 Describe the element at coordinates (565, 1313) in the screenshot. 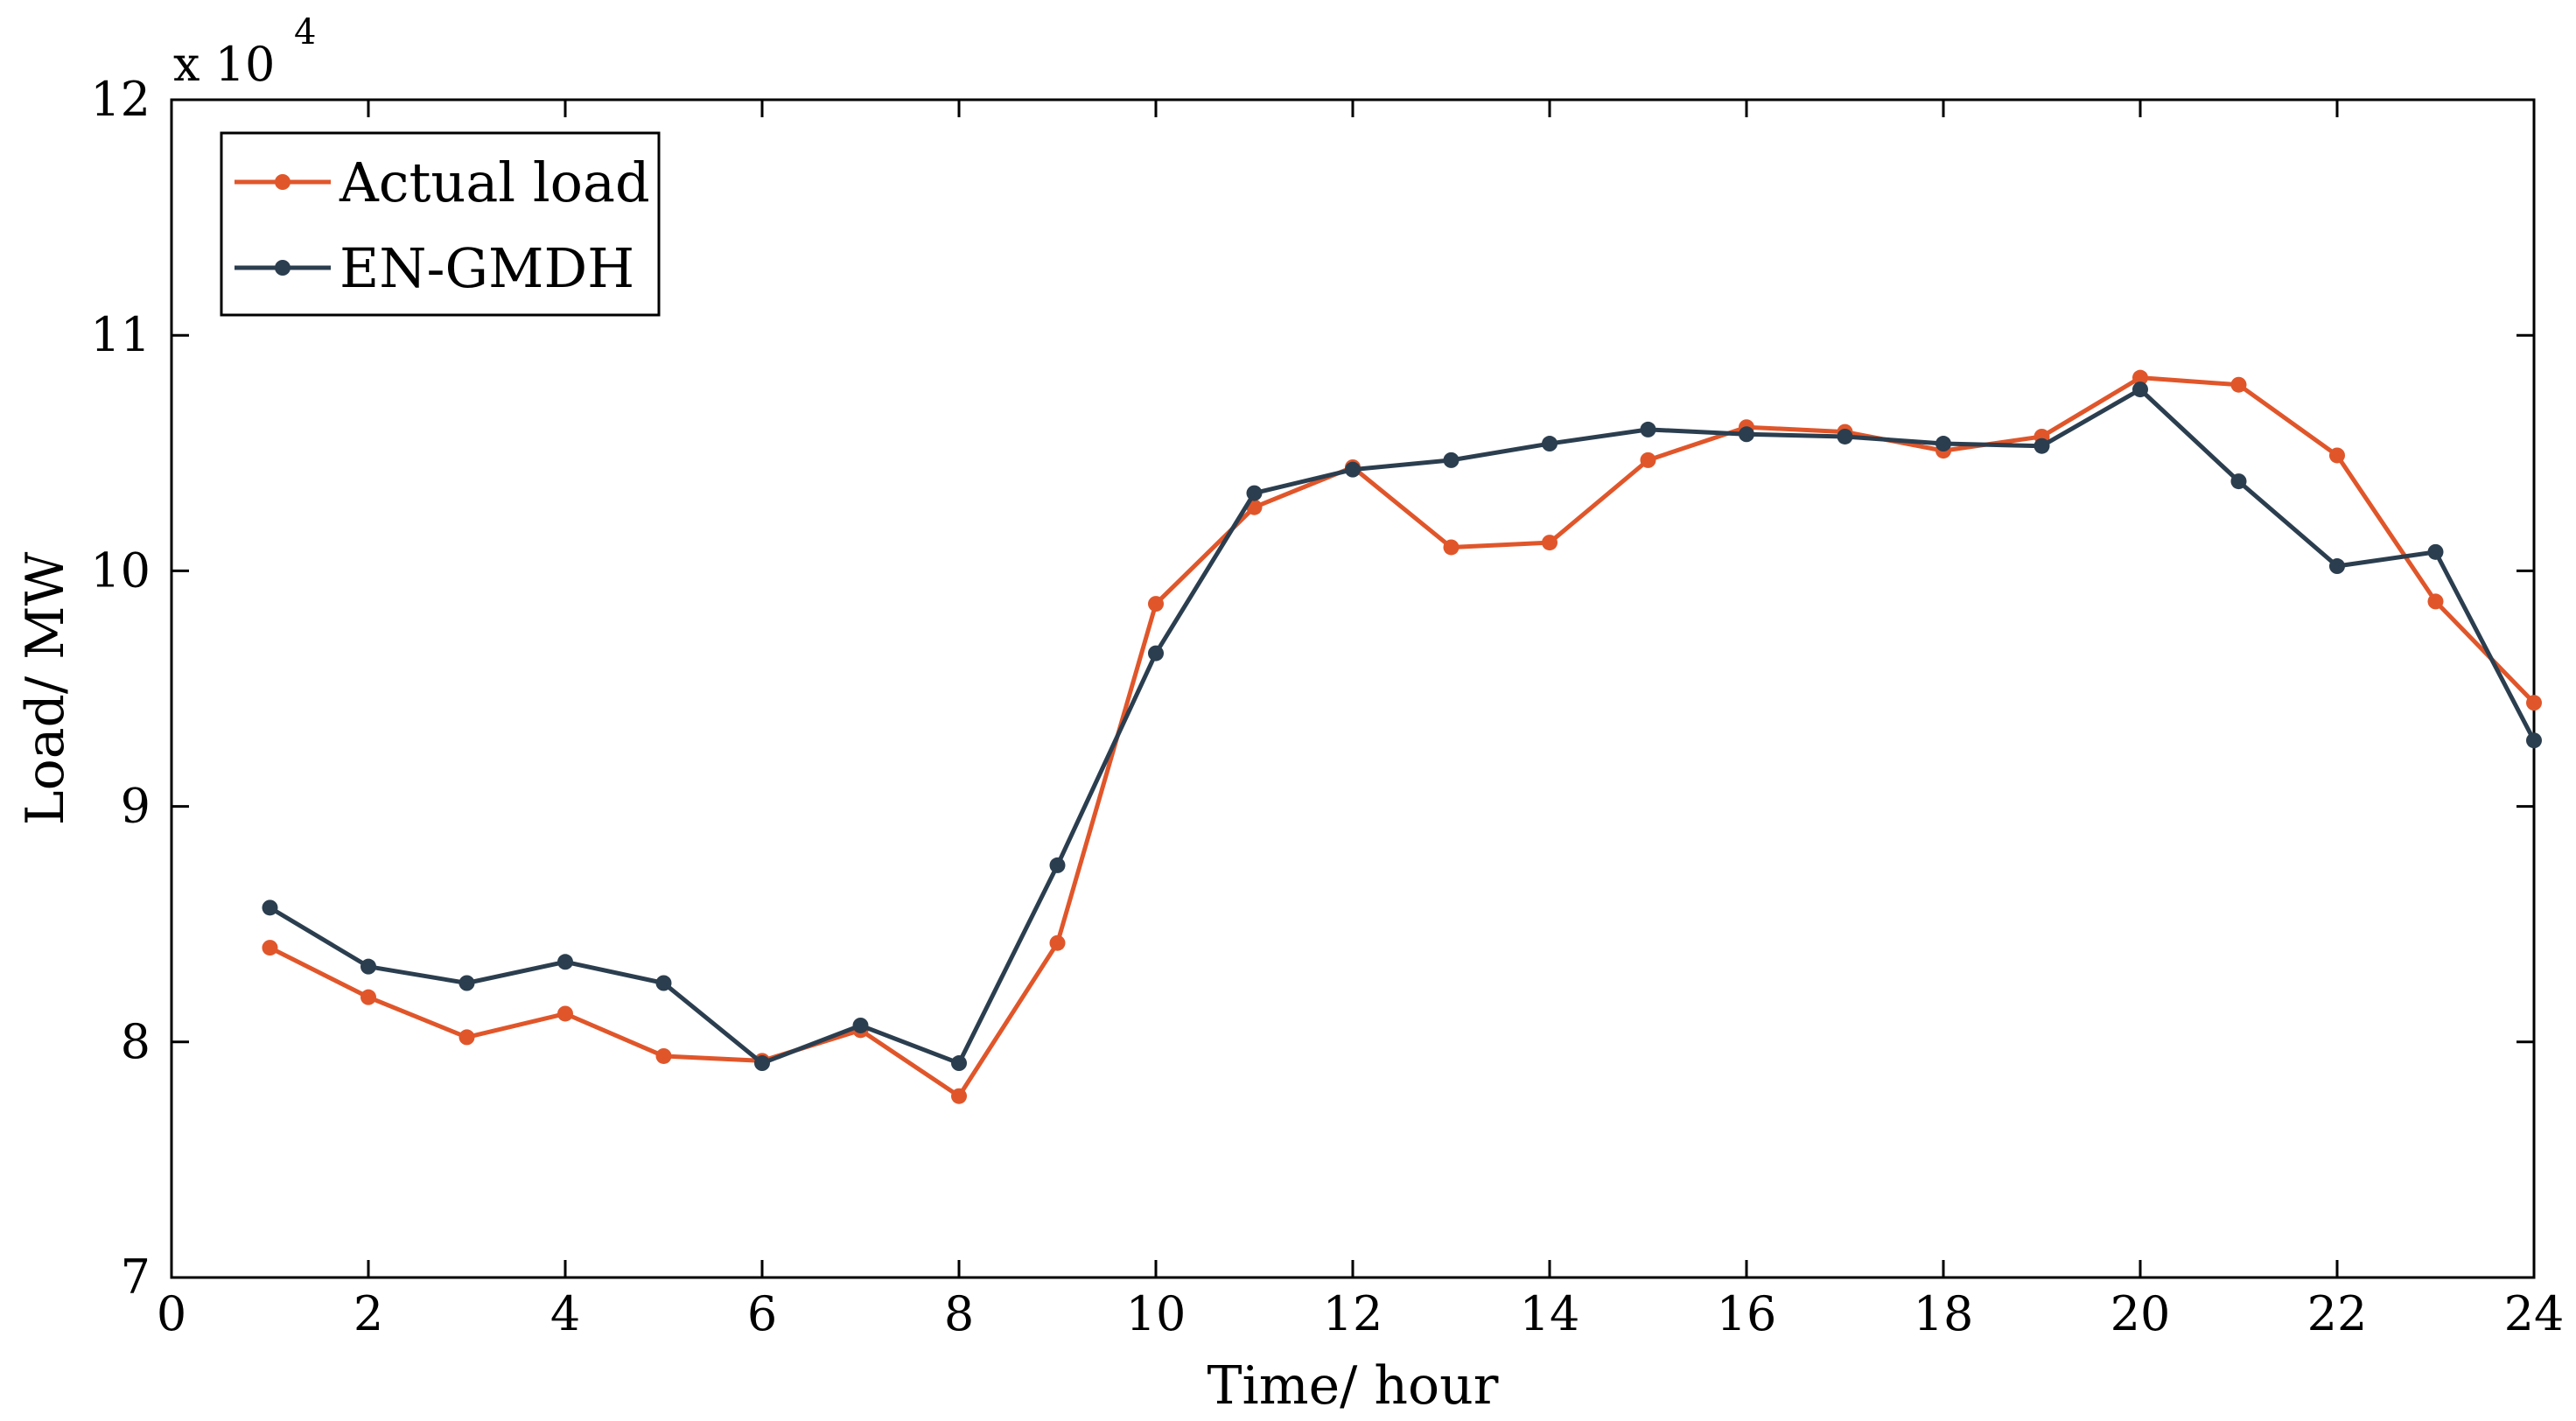

I see `x-tick-label: 4` at that location.